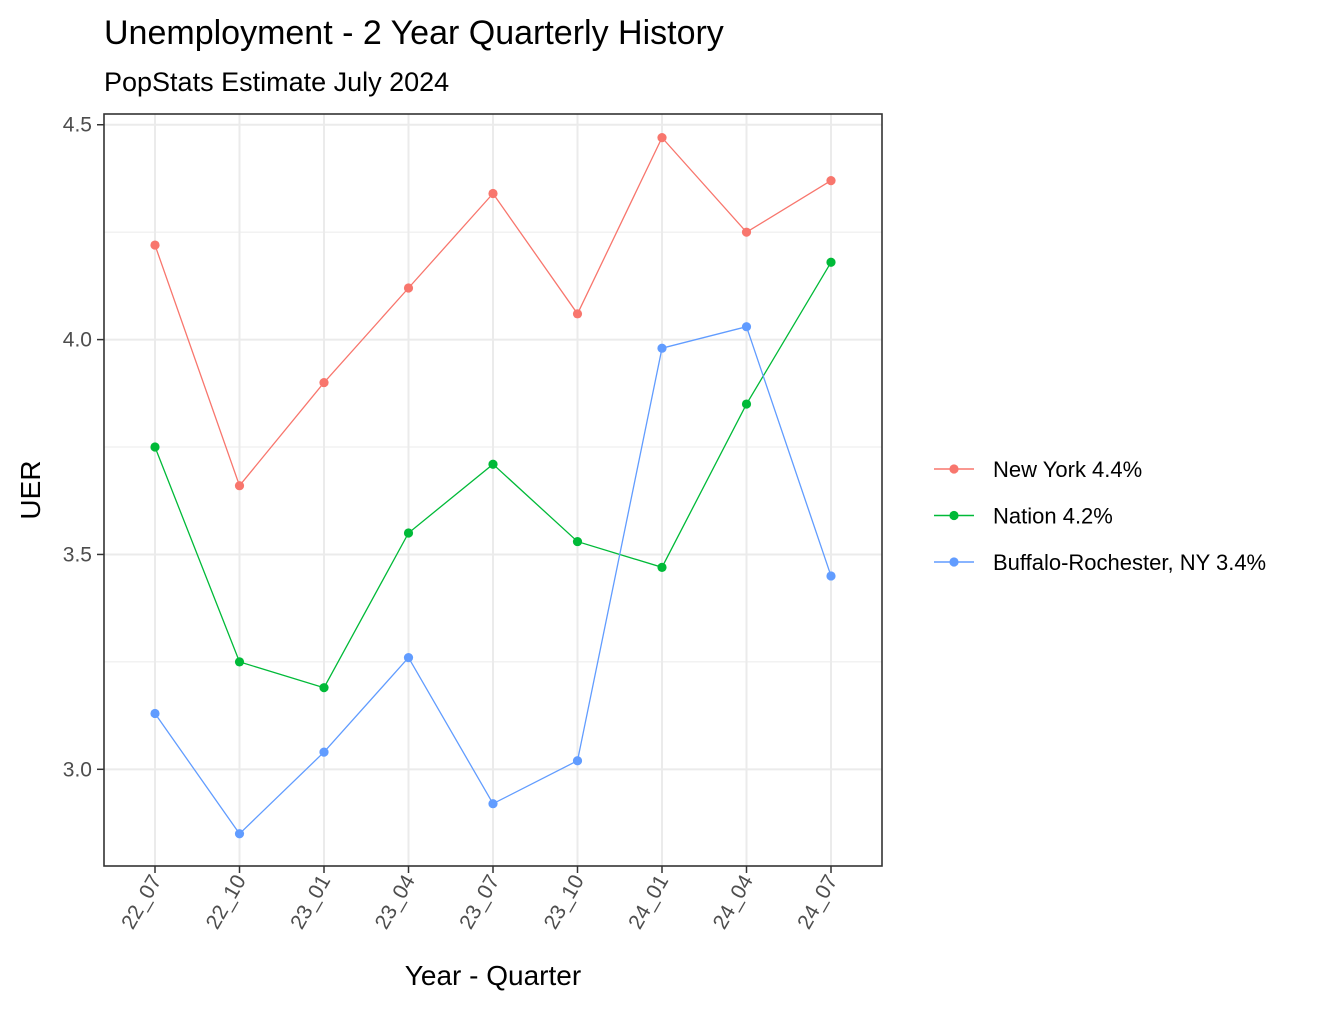 This screenshot has width=1344, height=1013. I want to click on x-tick-label: 23_10, so click(564, 902).